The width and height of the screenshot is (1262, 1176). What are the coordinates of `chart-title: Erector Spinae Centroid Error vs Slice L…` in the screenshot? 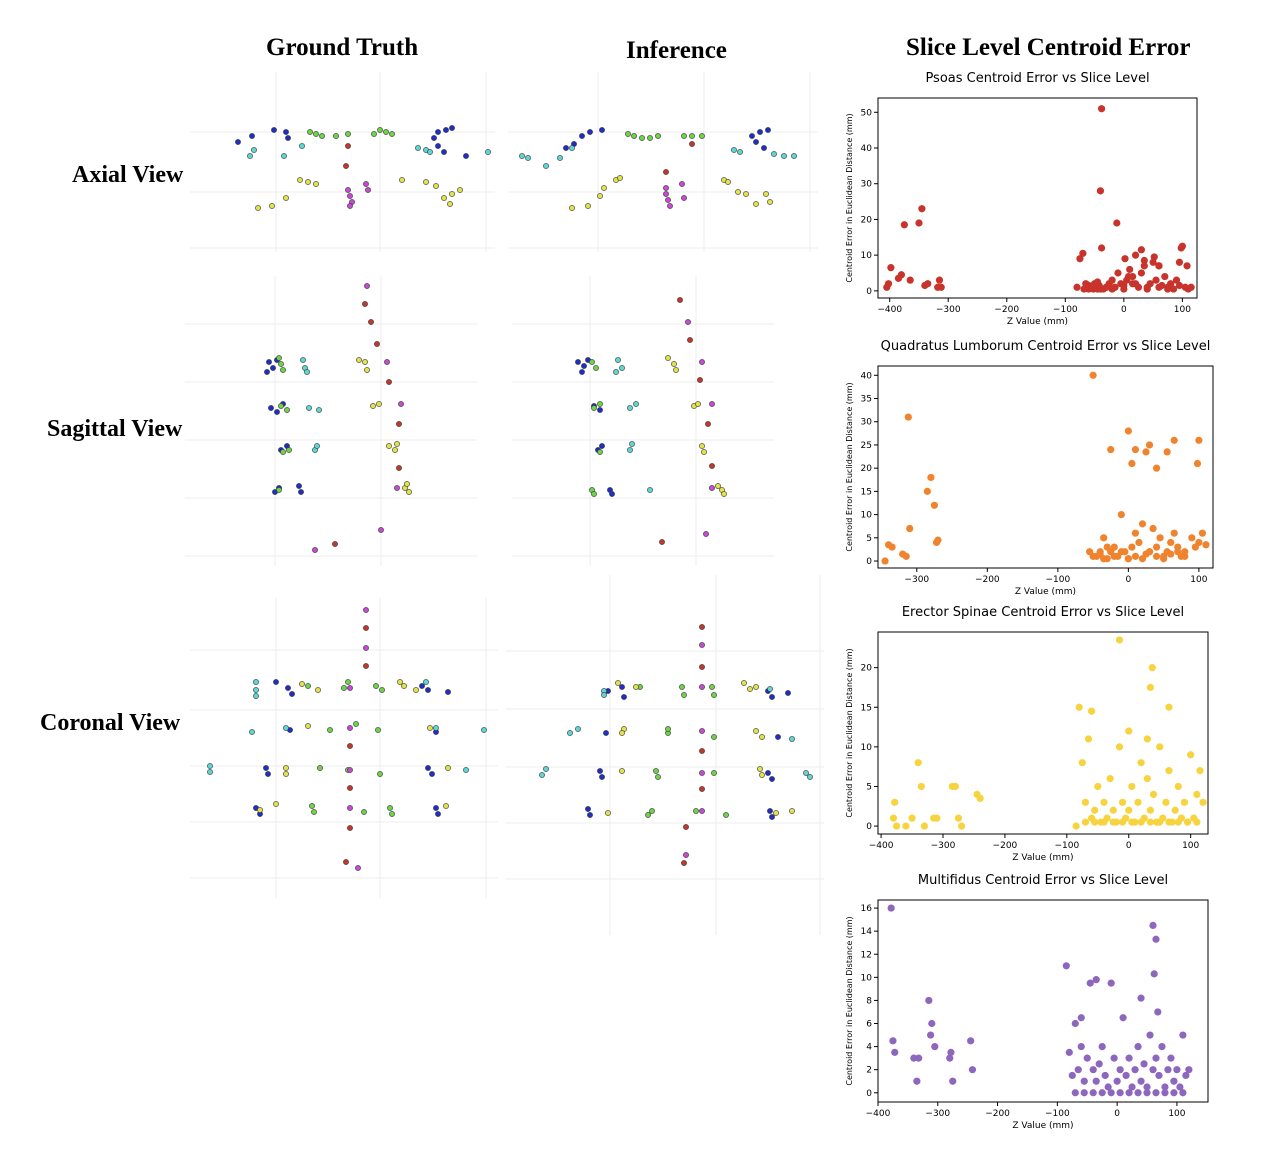 It's located at (1043, 612).